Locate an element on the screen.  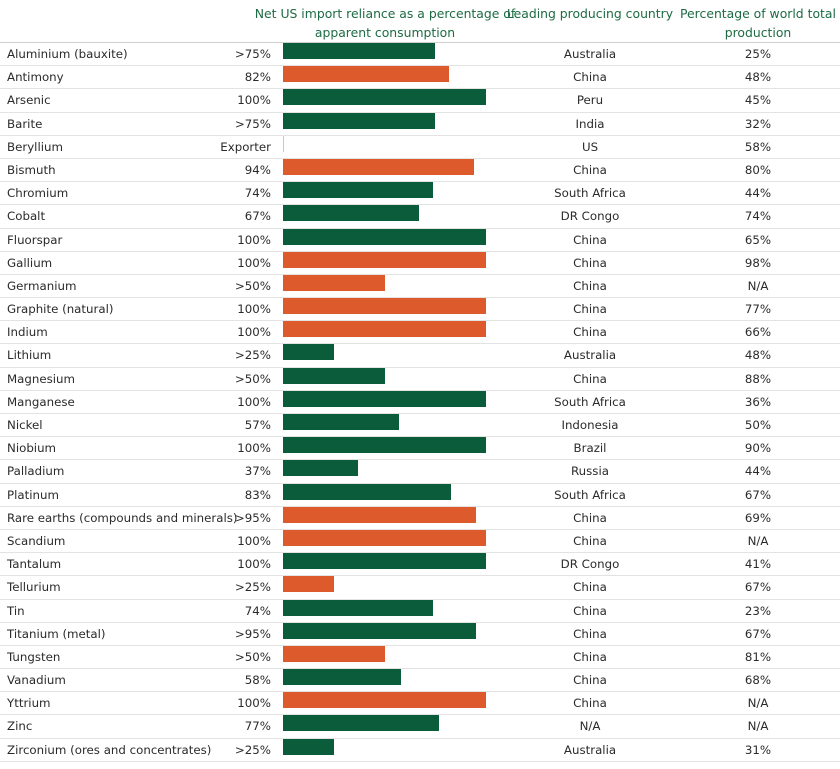
mineral-name: Aluminium (bauxite) is located at coordinates (67, 54).